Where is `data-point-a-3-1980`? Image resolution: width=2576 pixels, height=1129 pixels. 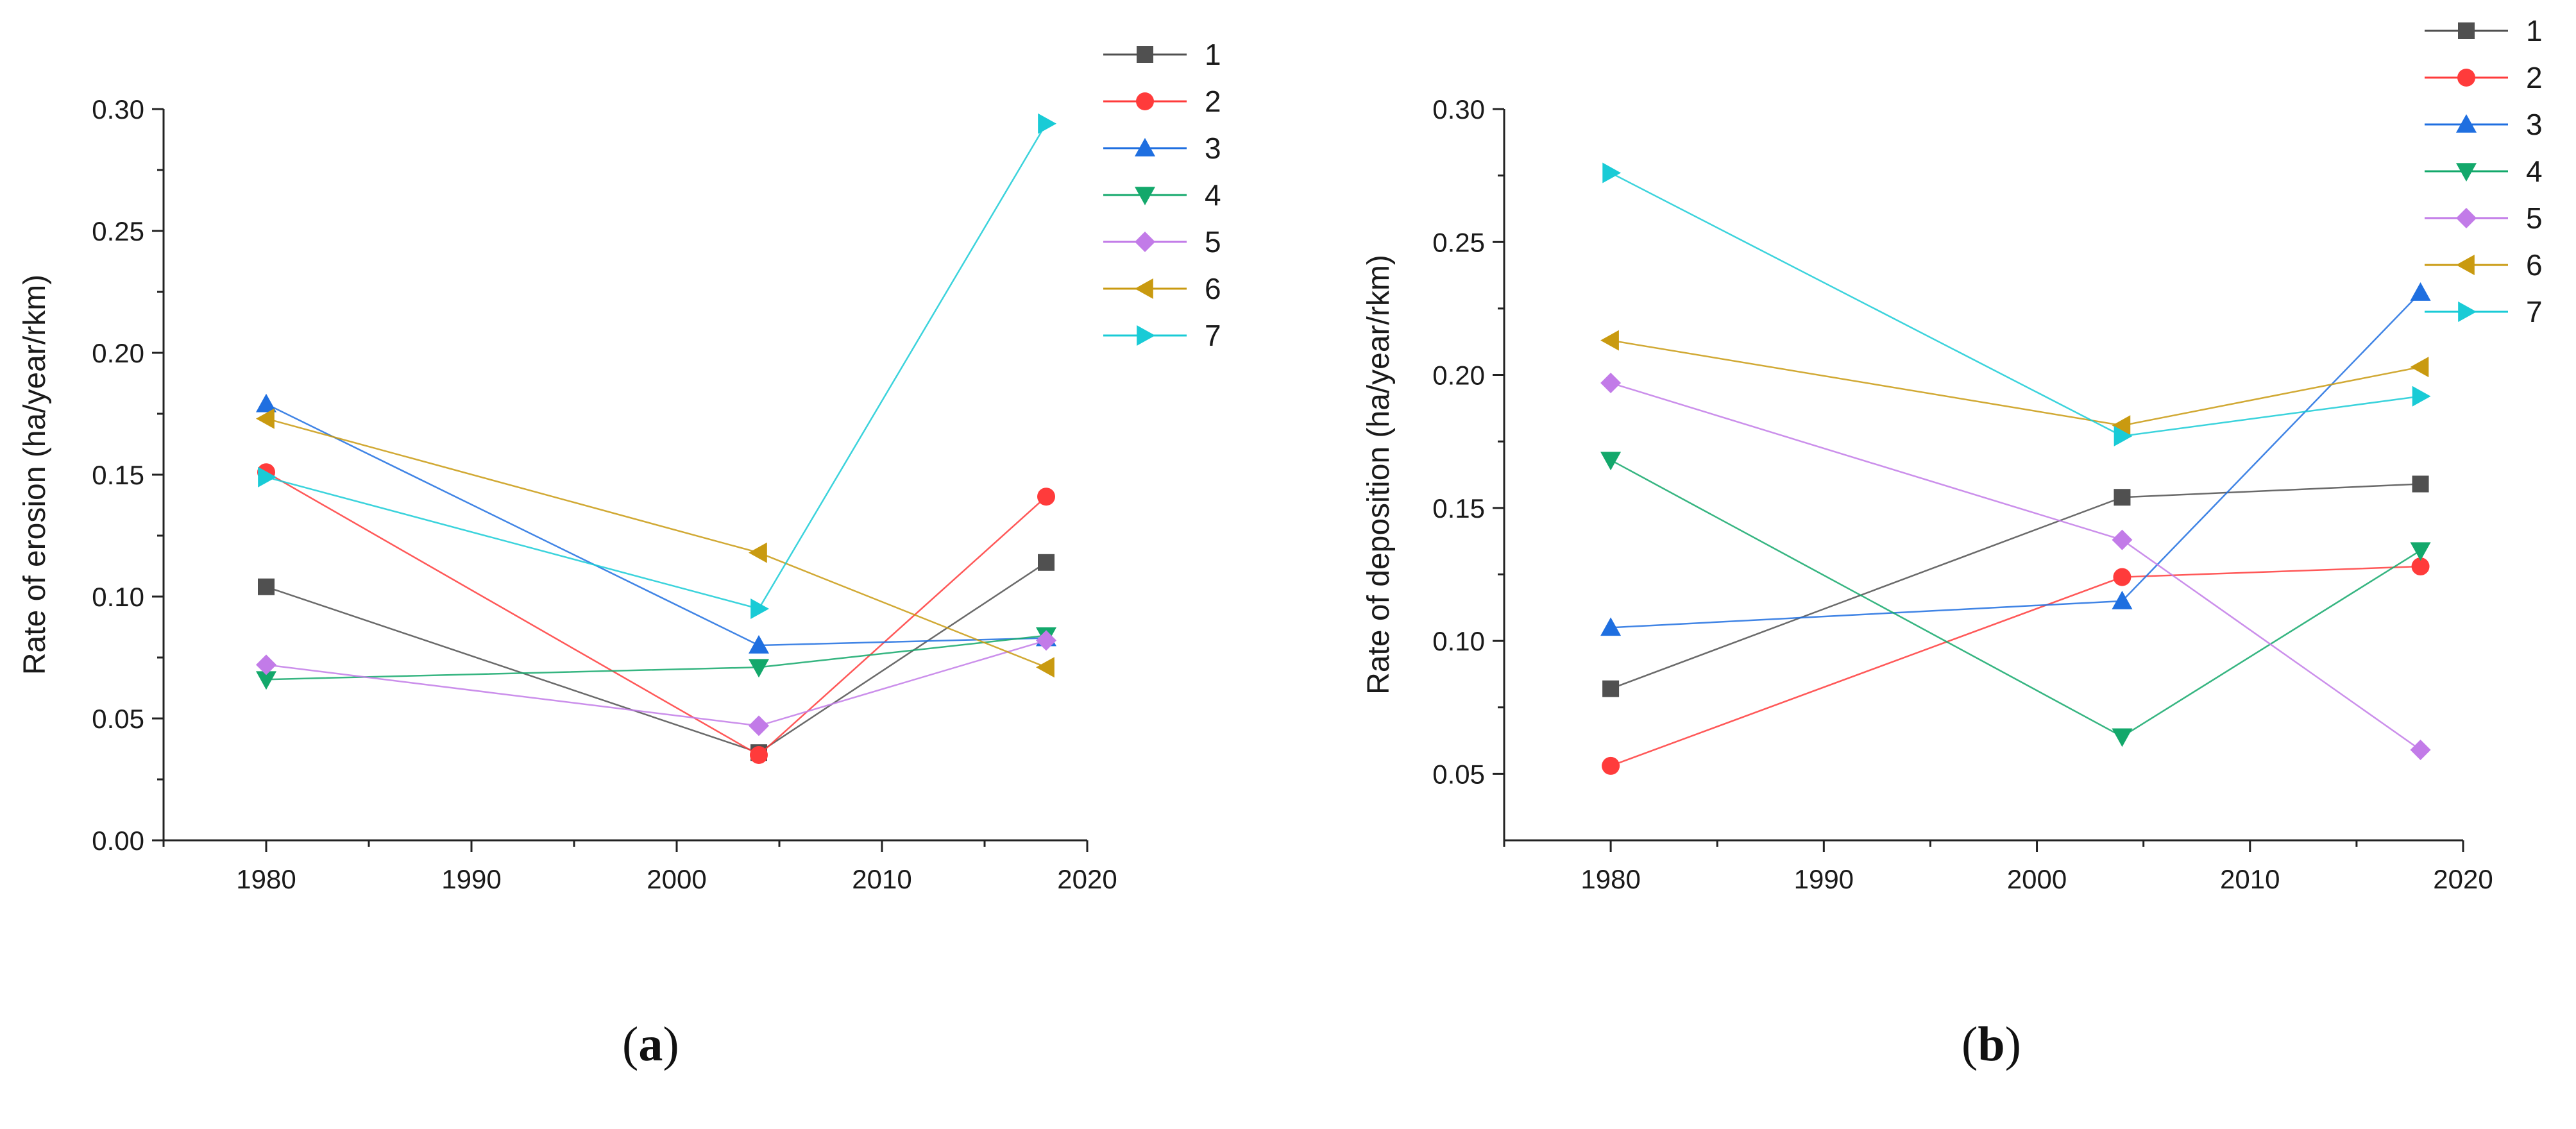
data-point-a-3-1980 is located at coordinates (266, 402).